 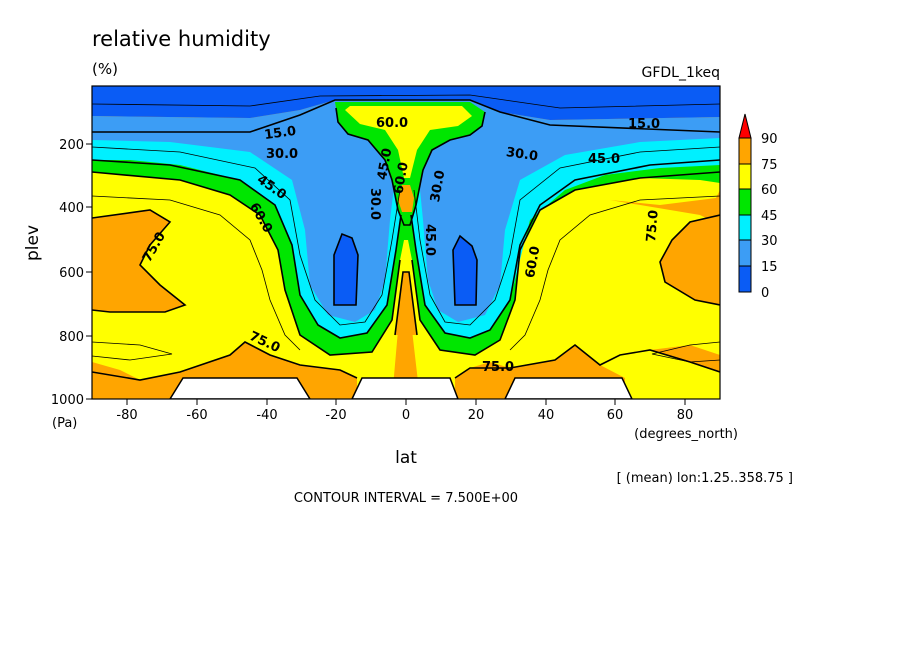 I want to click on x-tick-label: 0, so click(x=406, y=415).